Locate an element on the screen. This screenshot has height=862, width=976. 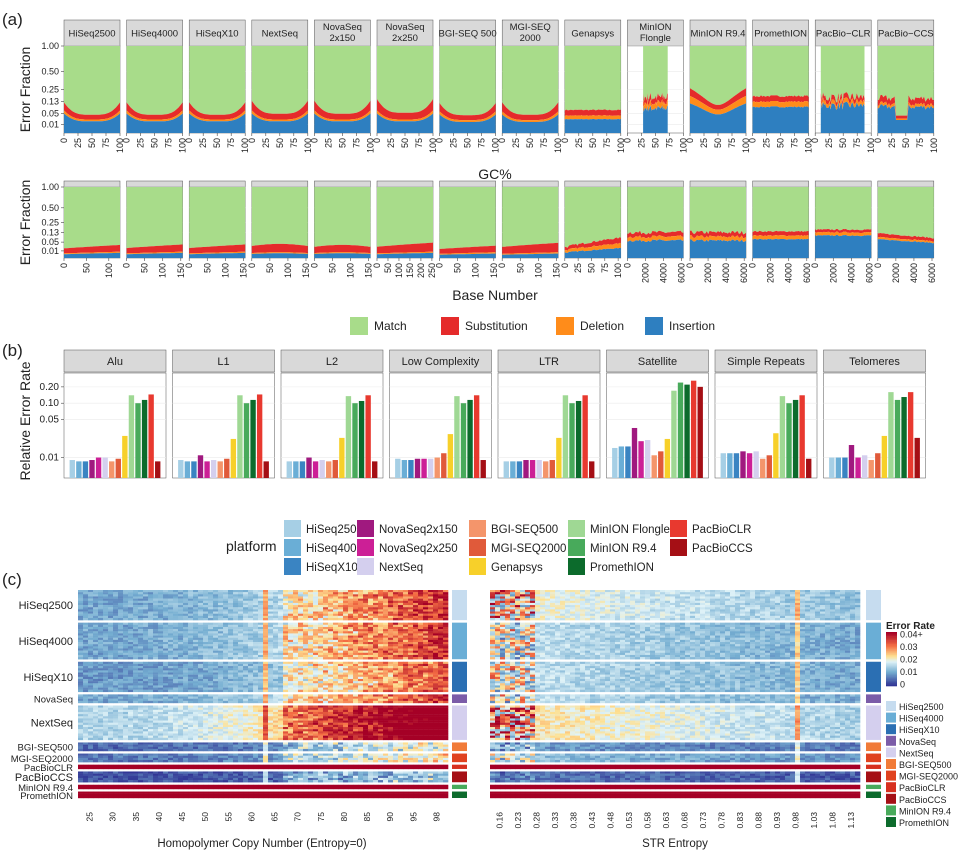
legend-swatch is located at coordinates (359, 326).